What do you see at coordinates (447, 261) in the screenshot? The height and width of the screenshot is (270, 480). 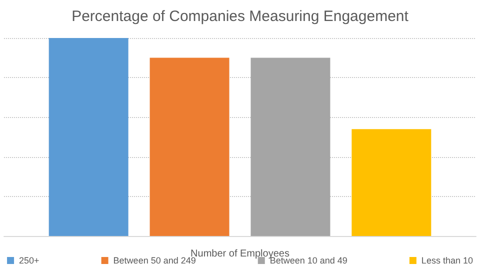 I see `legend-label: Less than 10` at bounding box center [447, 261].